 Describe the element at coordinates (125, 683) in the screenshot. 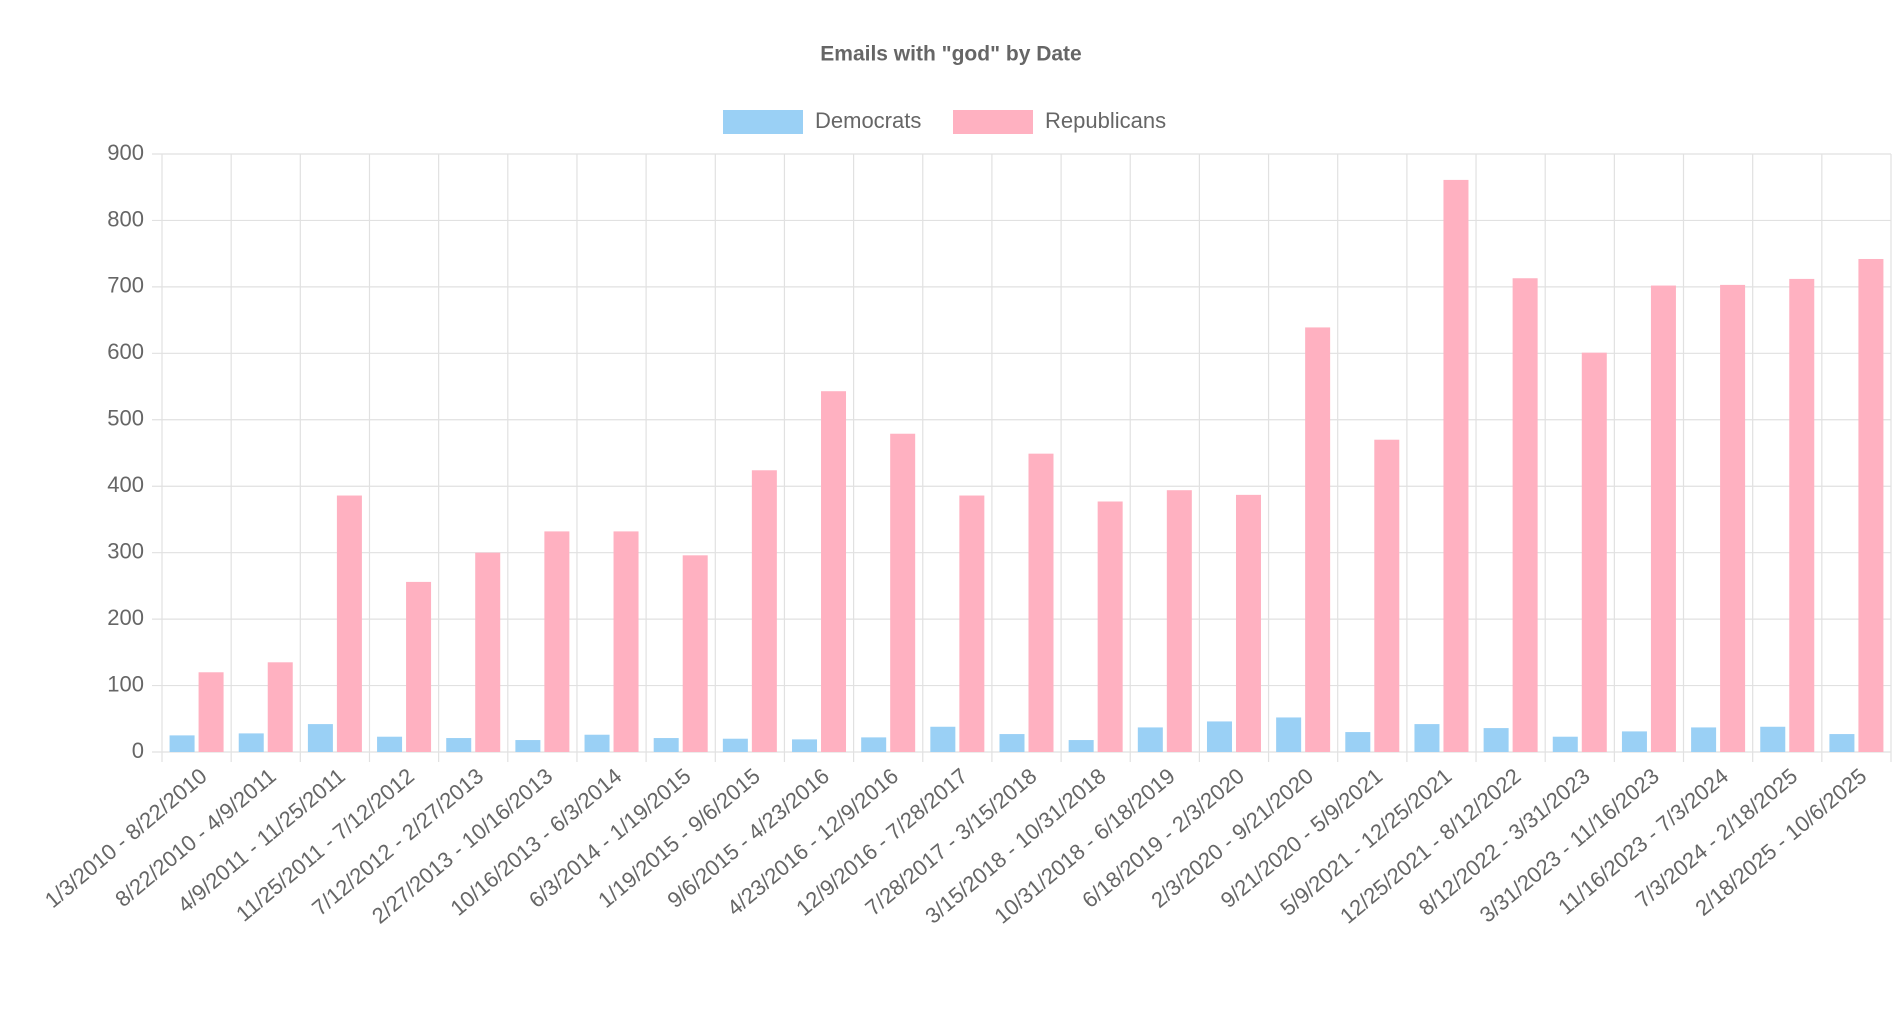

I see `y-tick-label: 100` at that location.